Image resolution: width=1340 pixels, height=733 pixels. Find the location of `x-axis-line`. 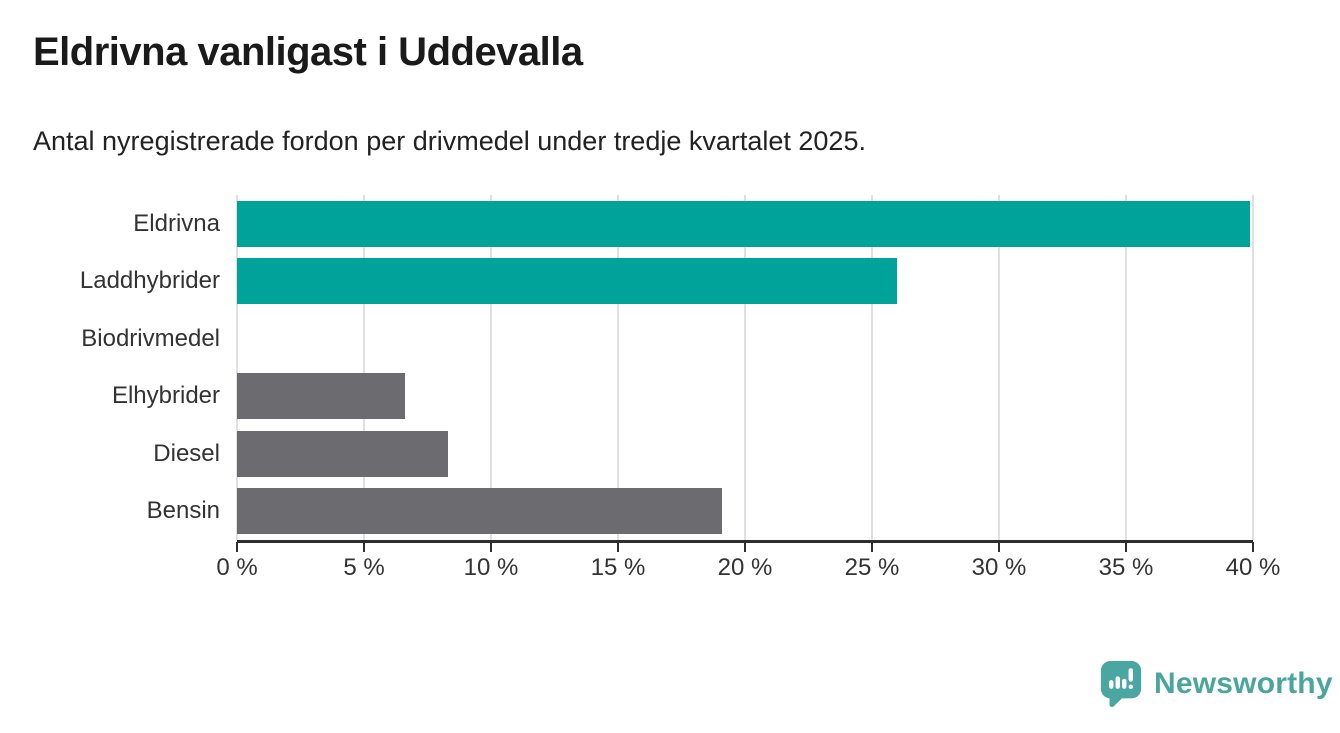

x-axis-line is located at coordinates (745, 541).